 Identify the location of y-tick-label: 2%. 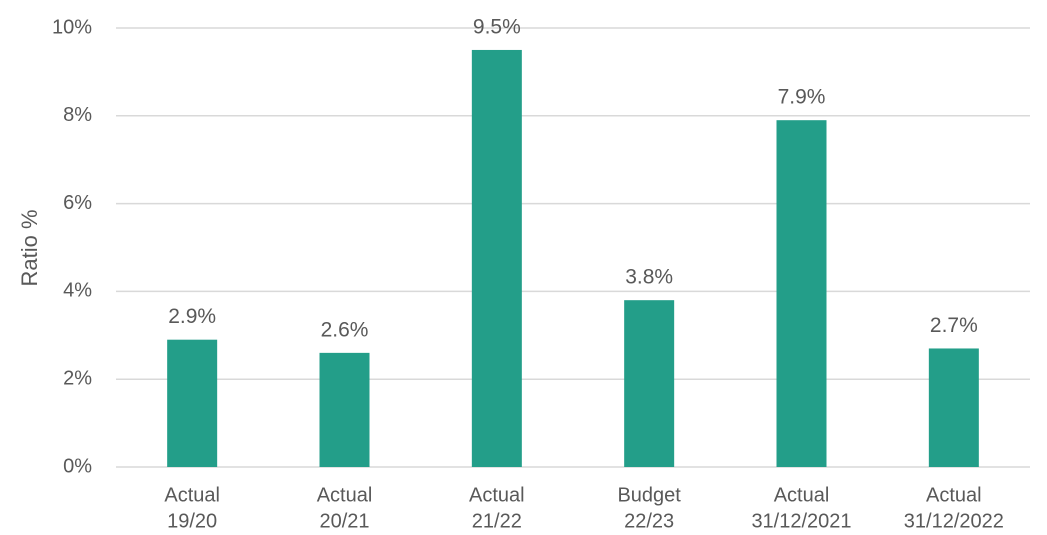
(77, 378).